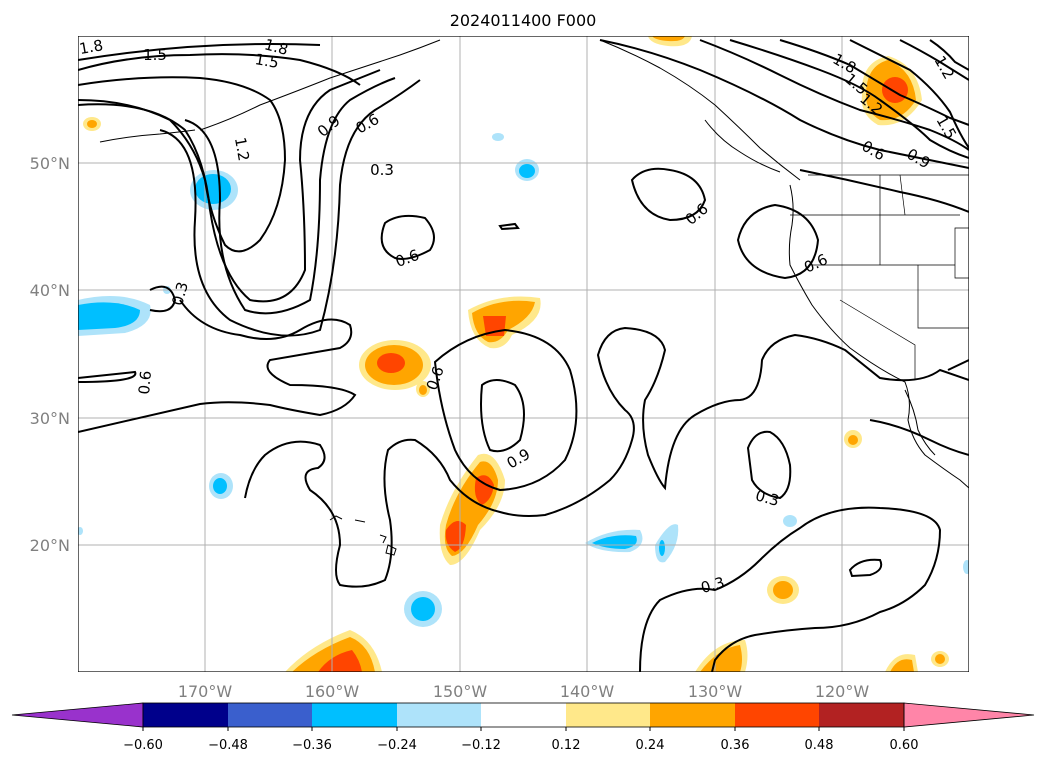  Describe the element at coordinates (566, 745) in the screenshot. I see `colorbar-tick-label: 0.12` at that location.